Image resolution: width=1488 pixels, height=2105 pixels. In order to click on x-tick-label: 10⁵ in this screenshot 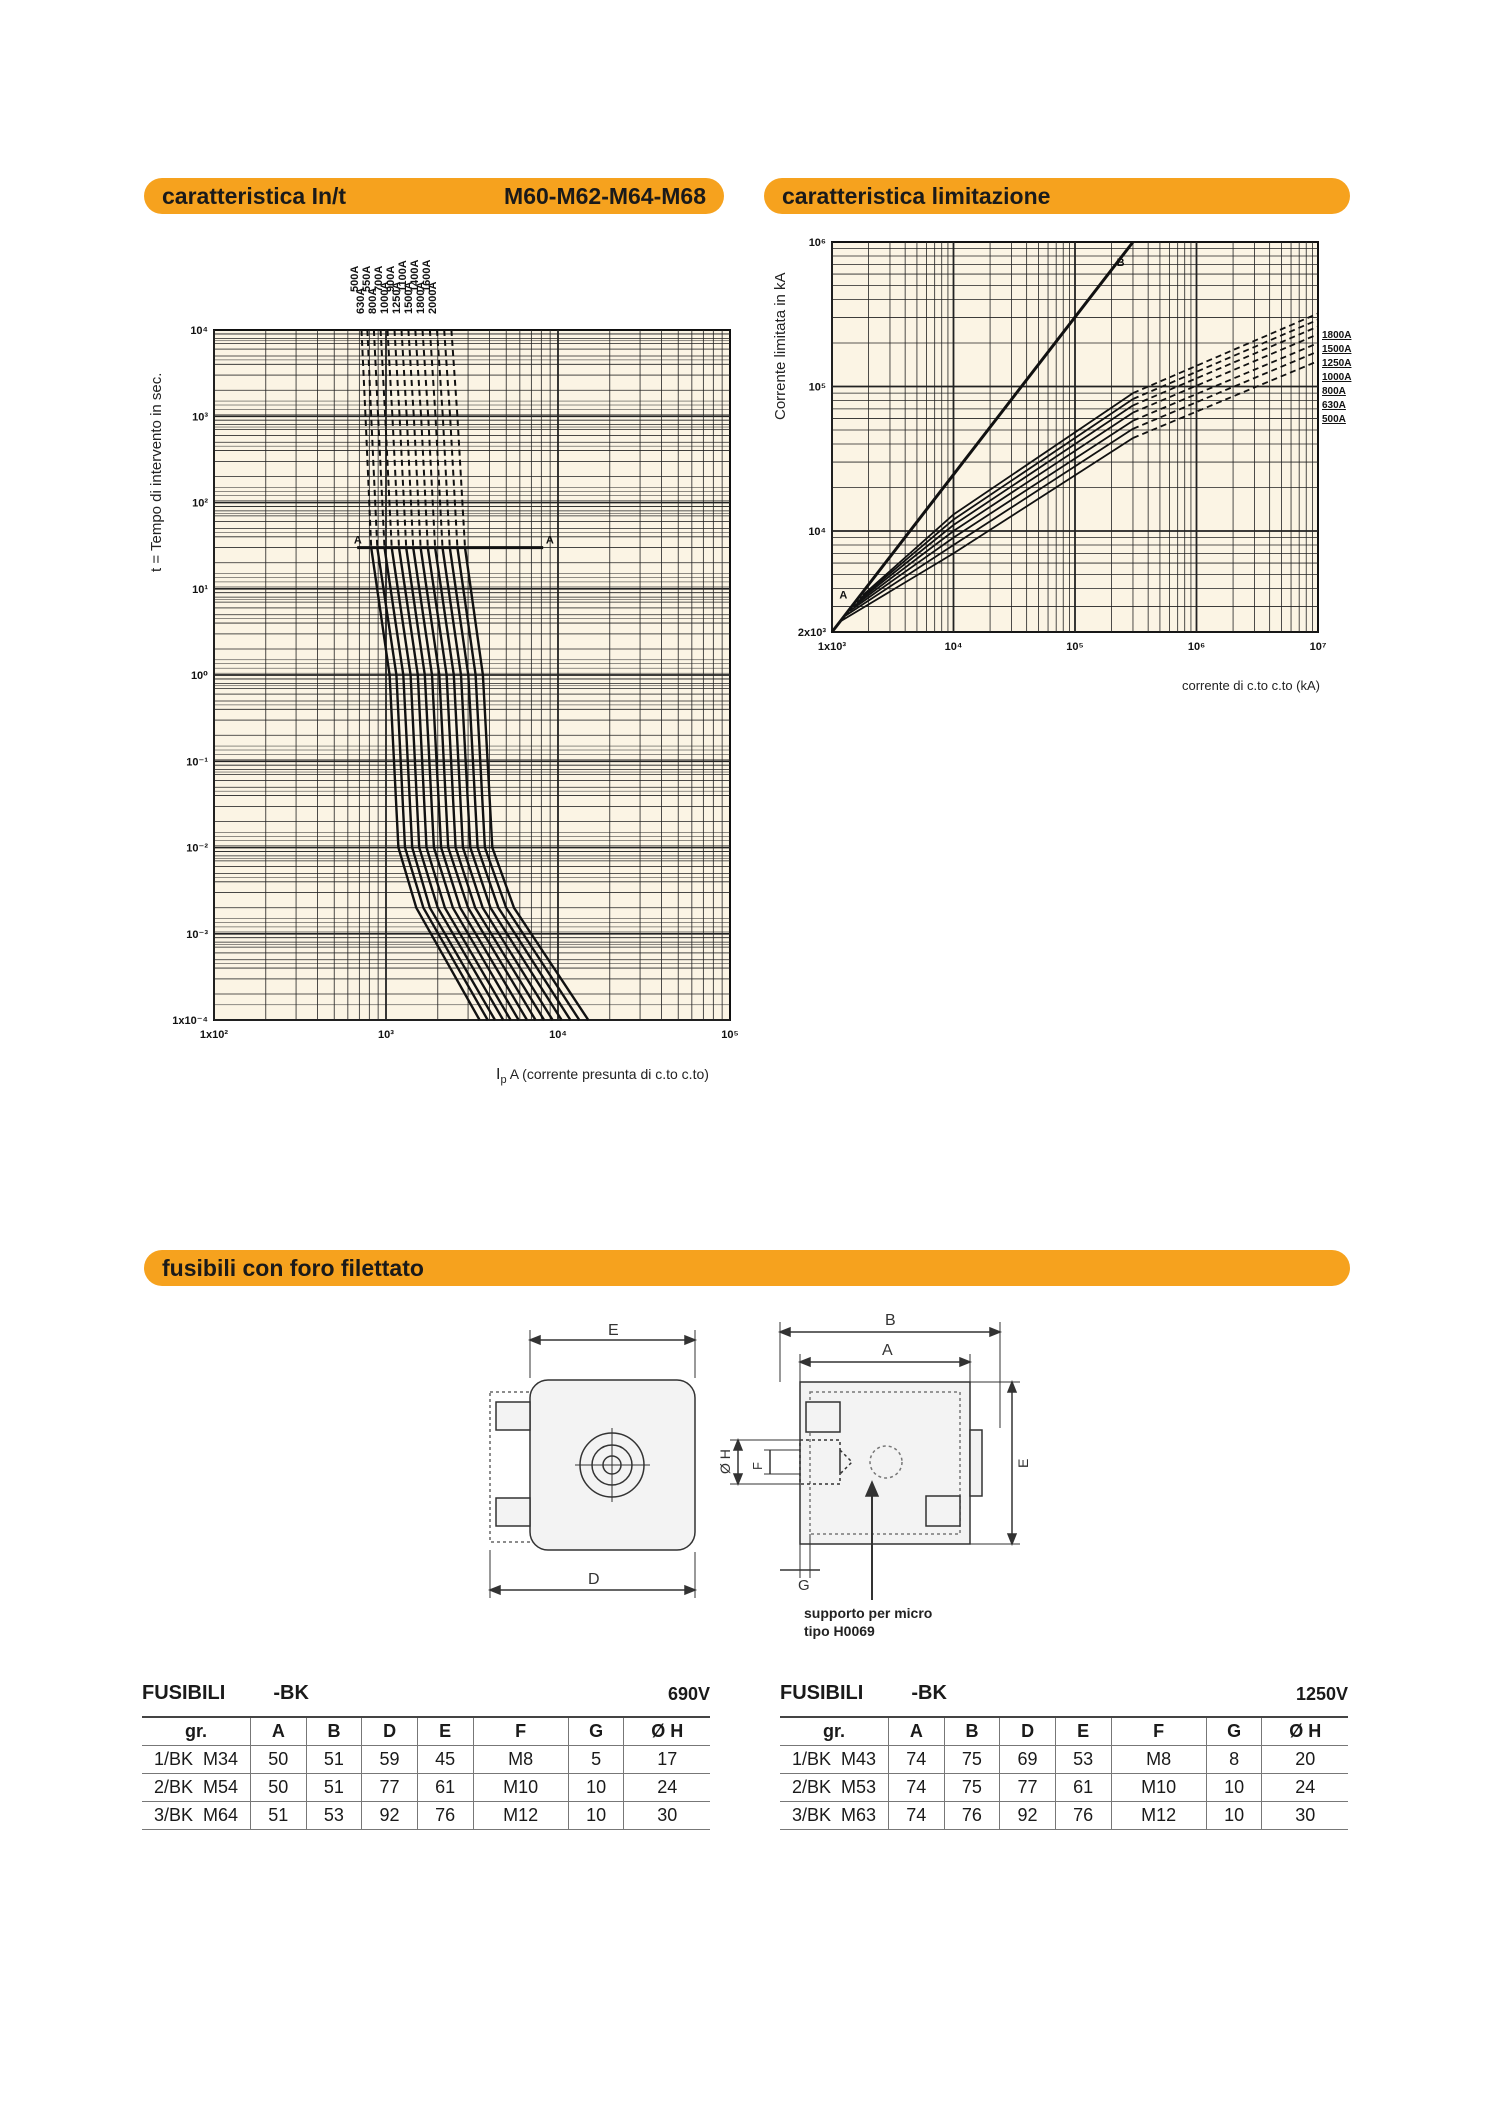, I will do `click(1074, 647)`.